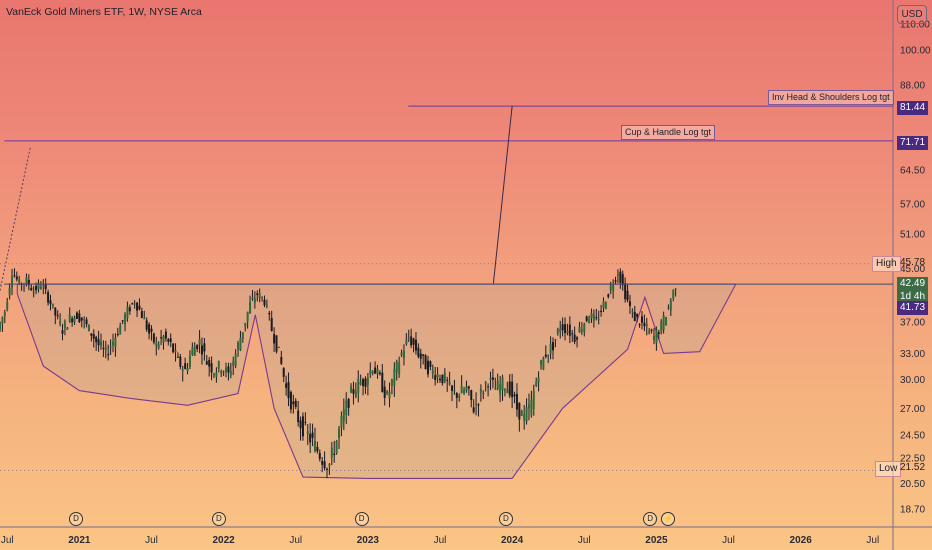 This screenshot has width=932, height=550. What do you see at coordinates (831, 97) in the screenshot?
I see `annotation-inv-head-shoulders: Inv Head & Shoulders Log tgt` at bounding box center [831, 97].